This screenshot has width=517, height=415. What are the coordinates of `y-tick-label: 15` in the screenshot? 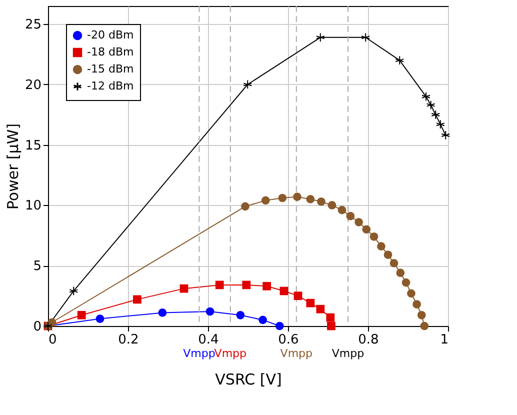 It's located at (33, 146).